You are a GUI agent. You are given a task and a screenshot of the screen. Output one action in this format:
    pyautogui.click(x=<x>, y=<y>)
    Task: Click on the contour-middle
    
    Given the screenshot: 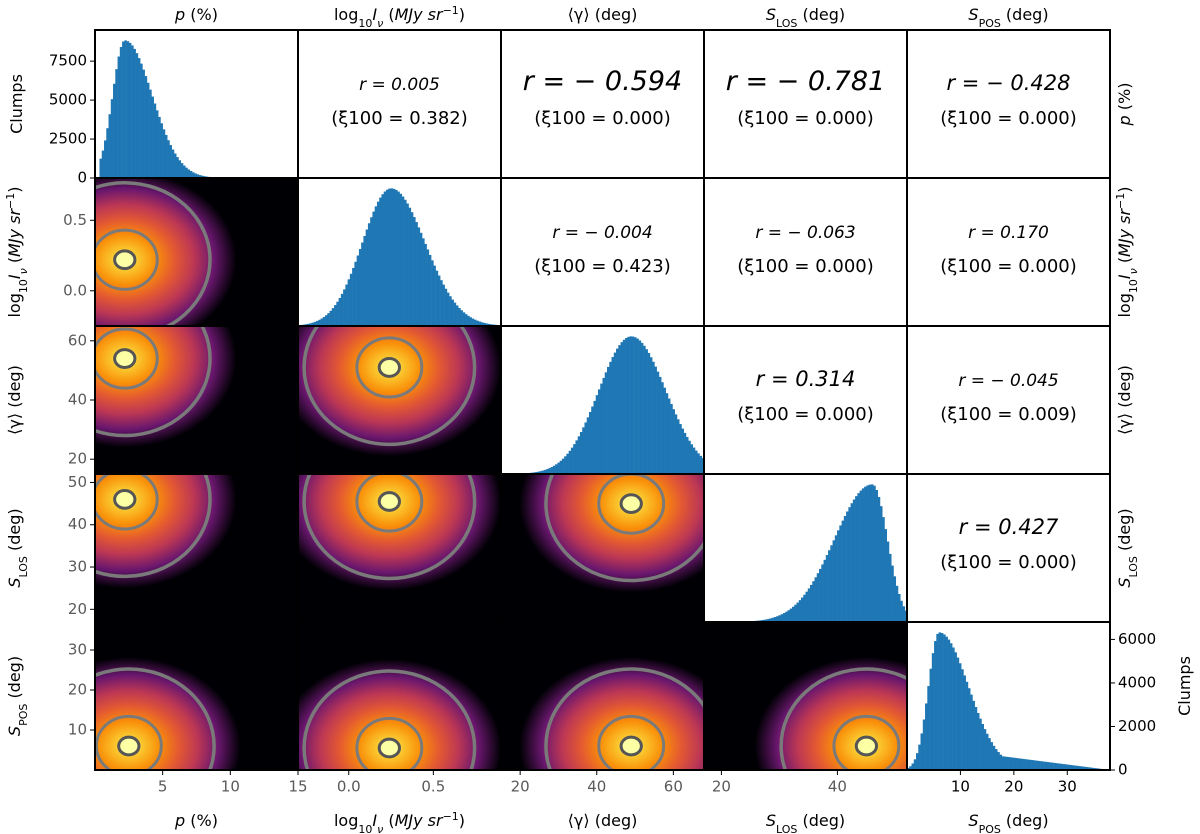 What is the action you would take?
    pyautogui.click(x=129, y=742)
    